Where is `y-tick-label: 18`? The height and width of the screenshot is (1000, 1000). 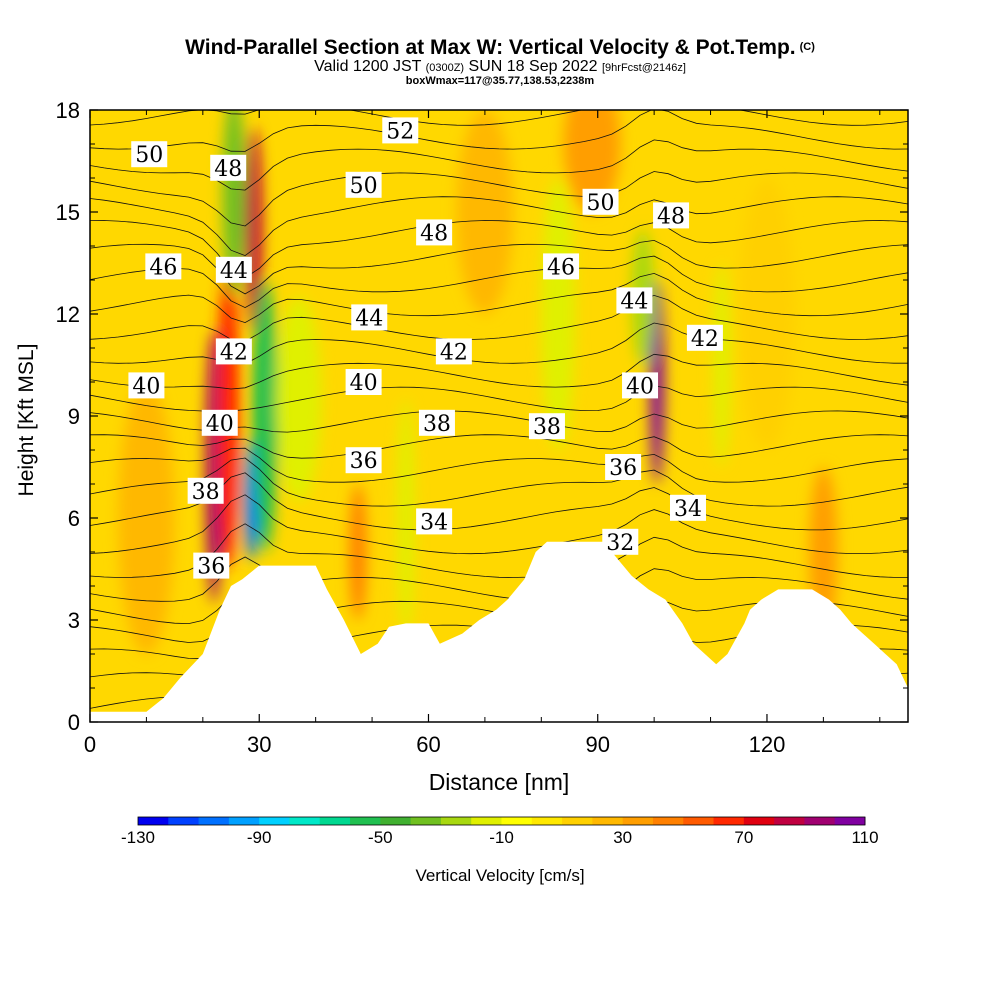
y-tick-label: 18 is located at coordinates (68, 110).